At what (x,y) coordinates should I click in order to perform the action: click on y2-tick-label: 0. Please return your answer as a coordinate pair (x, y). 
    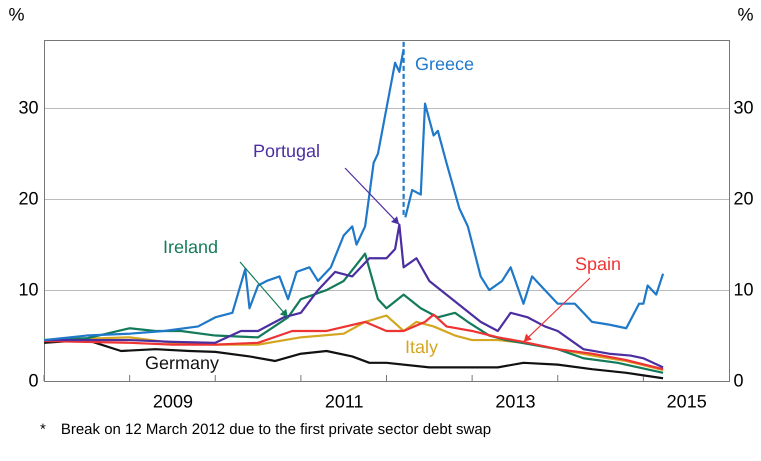
    Looking at the image, I should click on (739, 380).